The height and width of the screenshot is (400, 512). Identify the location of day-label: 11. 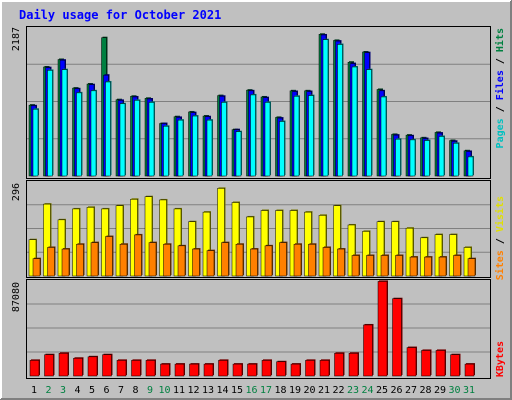
(179, 390).